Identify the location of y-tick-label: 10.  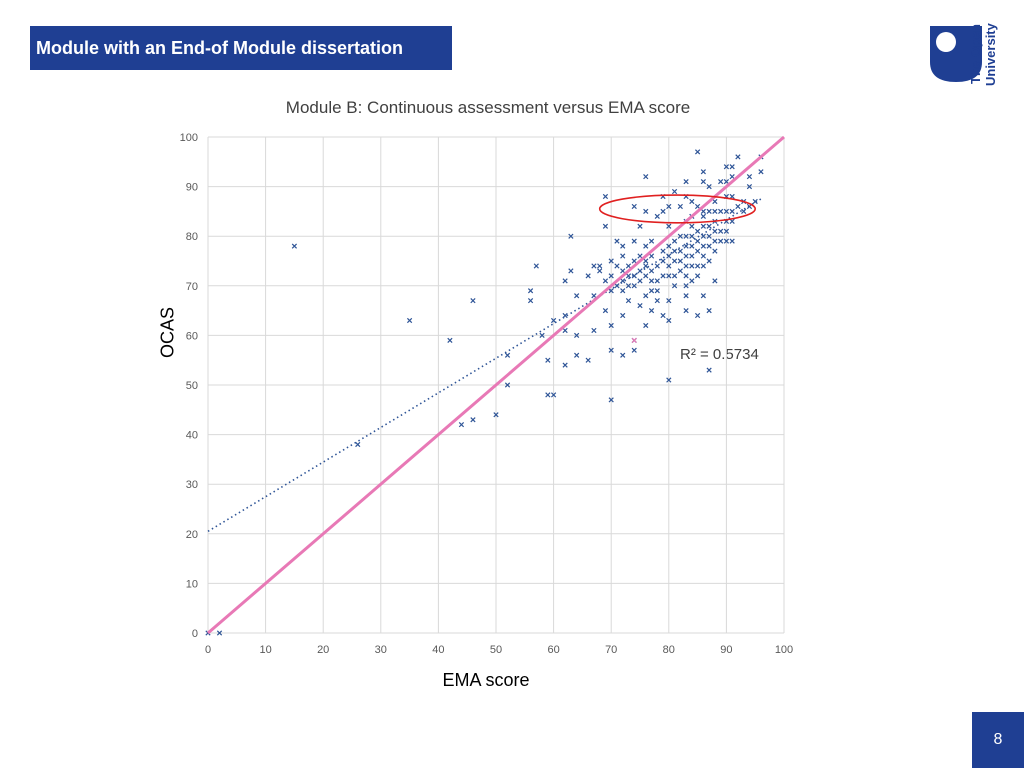
(192, 584).